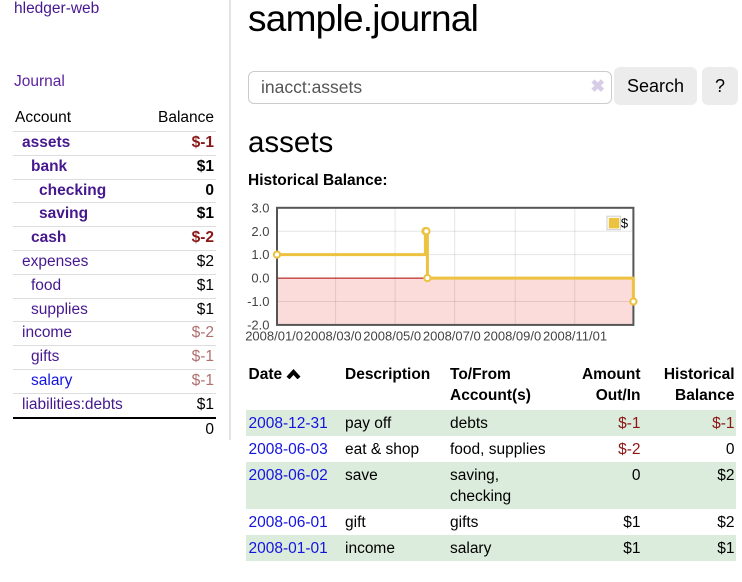 The height and width of the screenshot is (582, 742). I want to click on svg-text: 2008/09/0, so click(512, 335).